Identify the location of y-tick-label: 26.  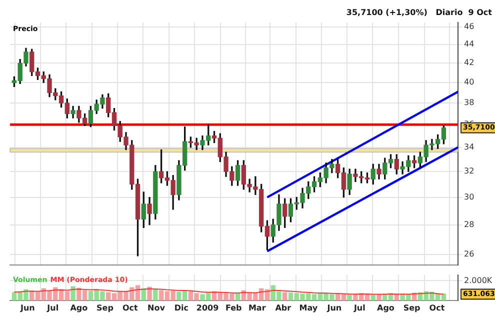
(469, 253).